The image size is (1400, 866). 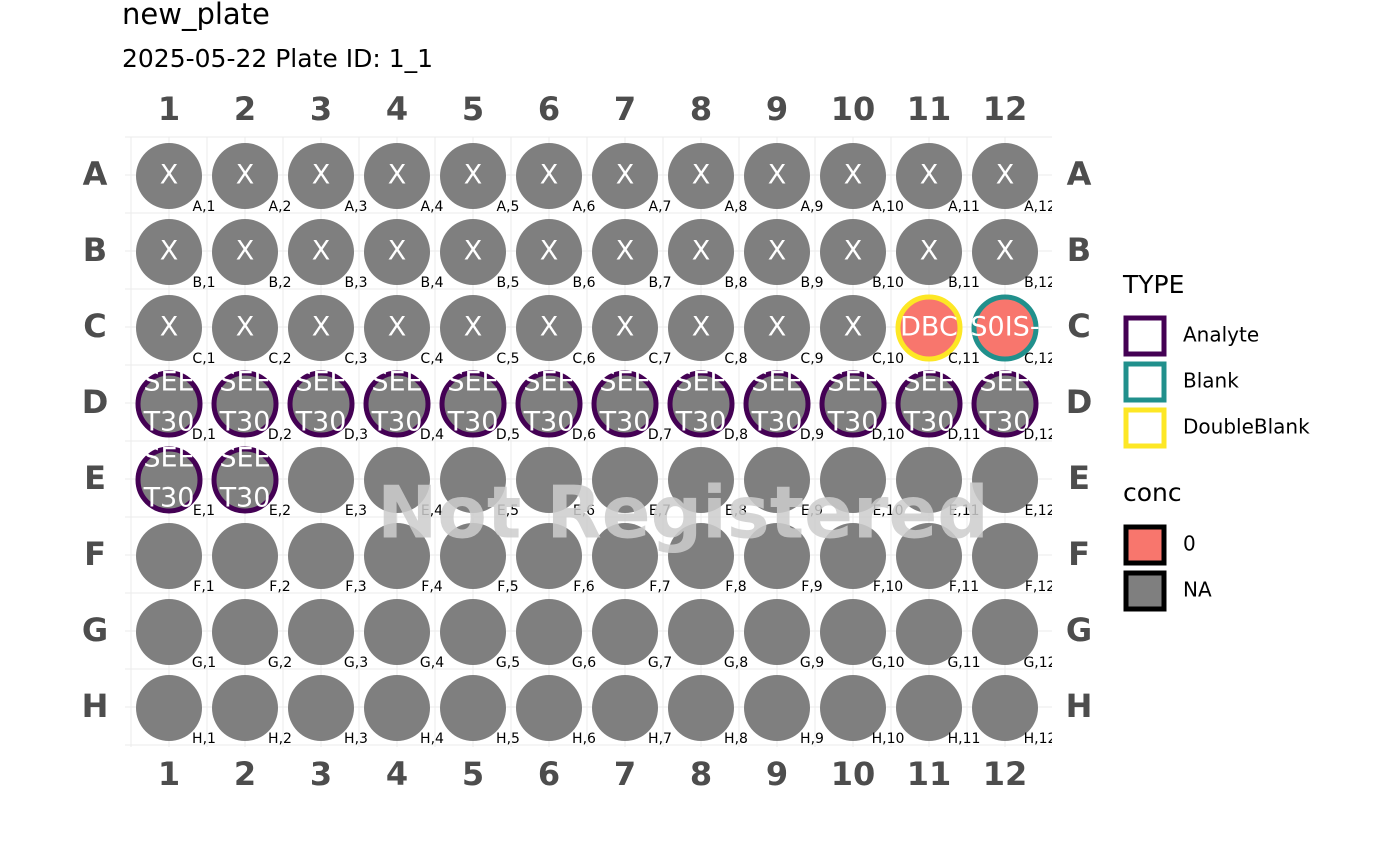 I want to click on well-label: C,9, so click(x=811, y=359).